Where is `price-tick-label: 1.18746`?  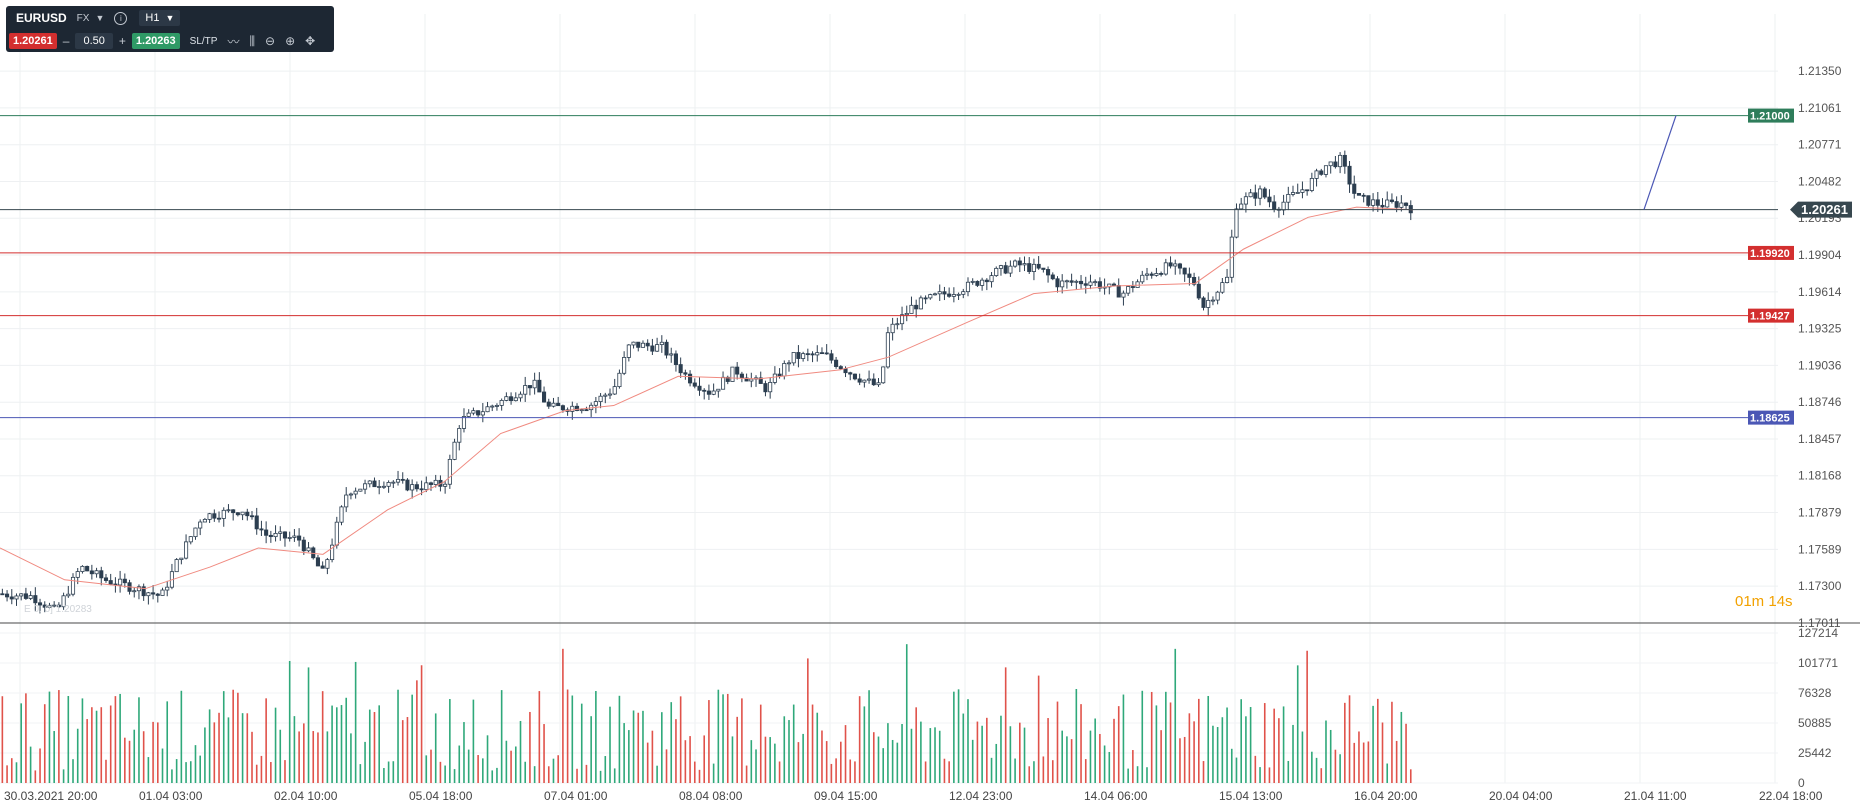 price-tick-label: 1.18746 is located at coordinates (1820, 402).